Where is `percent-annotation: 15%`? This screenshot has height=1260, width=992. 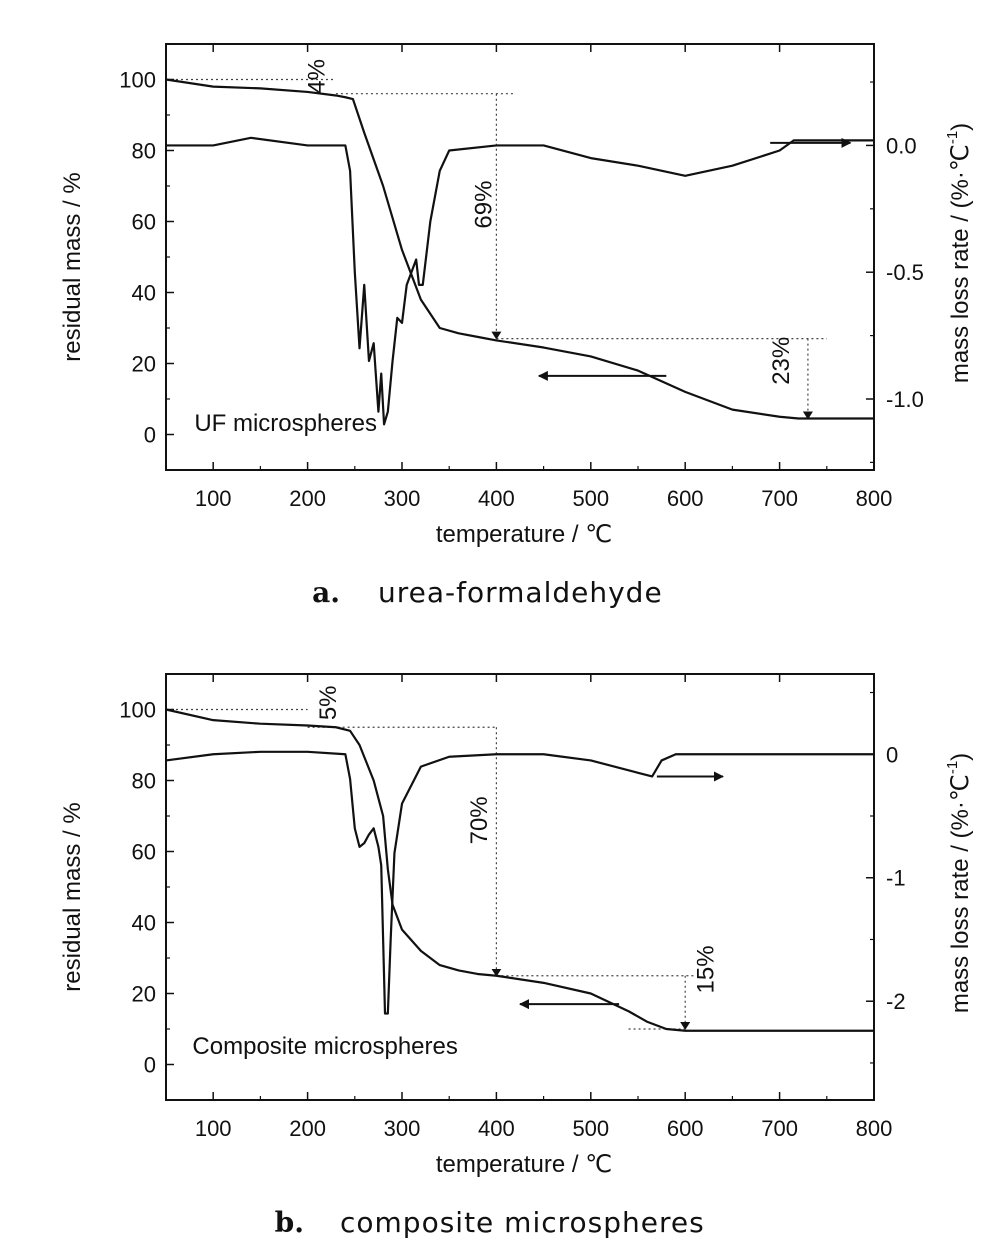
percent-annotation: 15% is located at coordinates (706, 969).